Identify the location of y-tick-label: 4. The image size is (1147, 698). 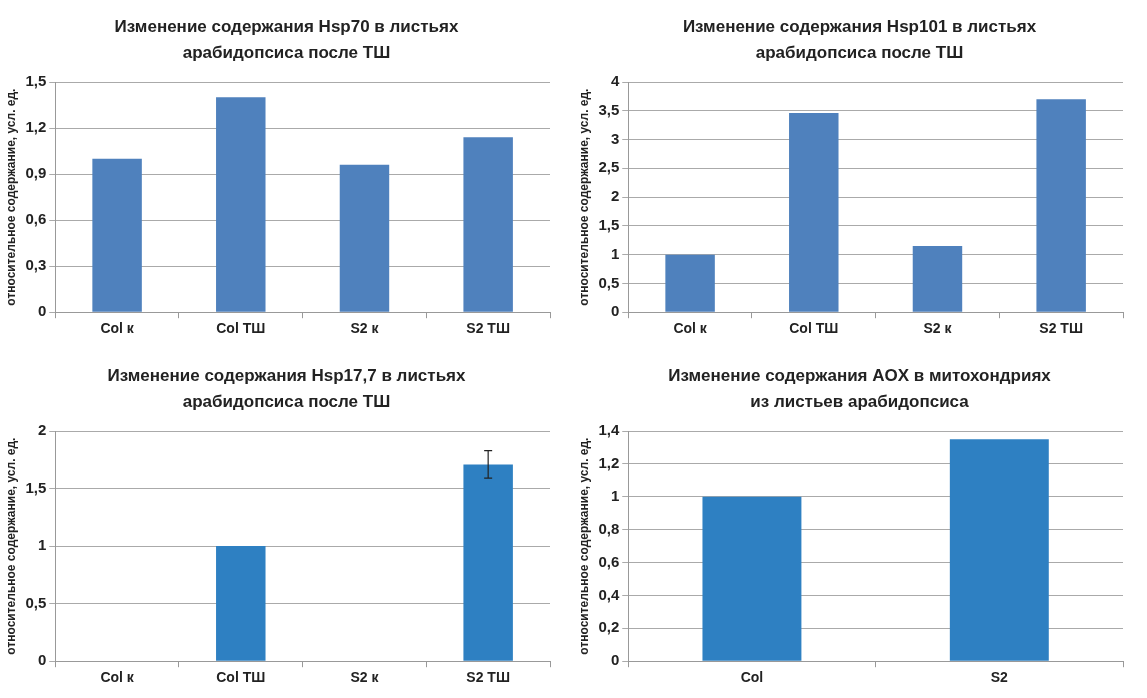
(615, 81).